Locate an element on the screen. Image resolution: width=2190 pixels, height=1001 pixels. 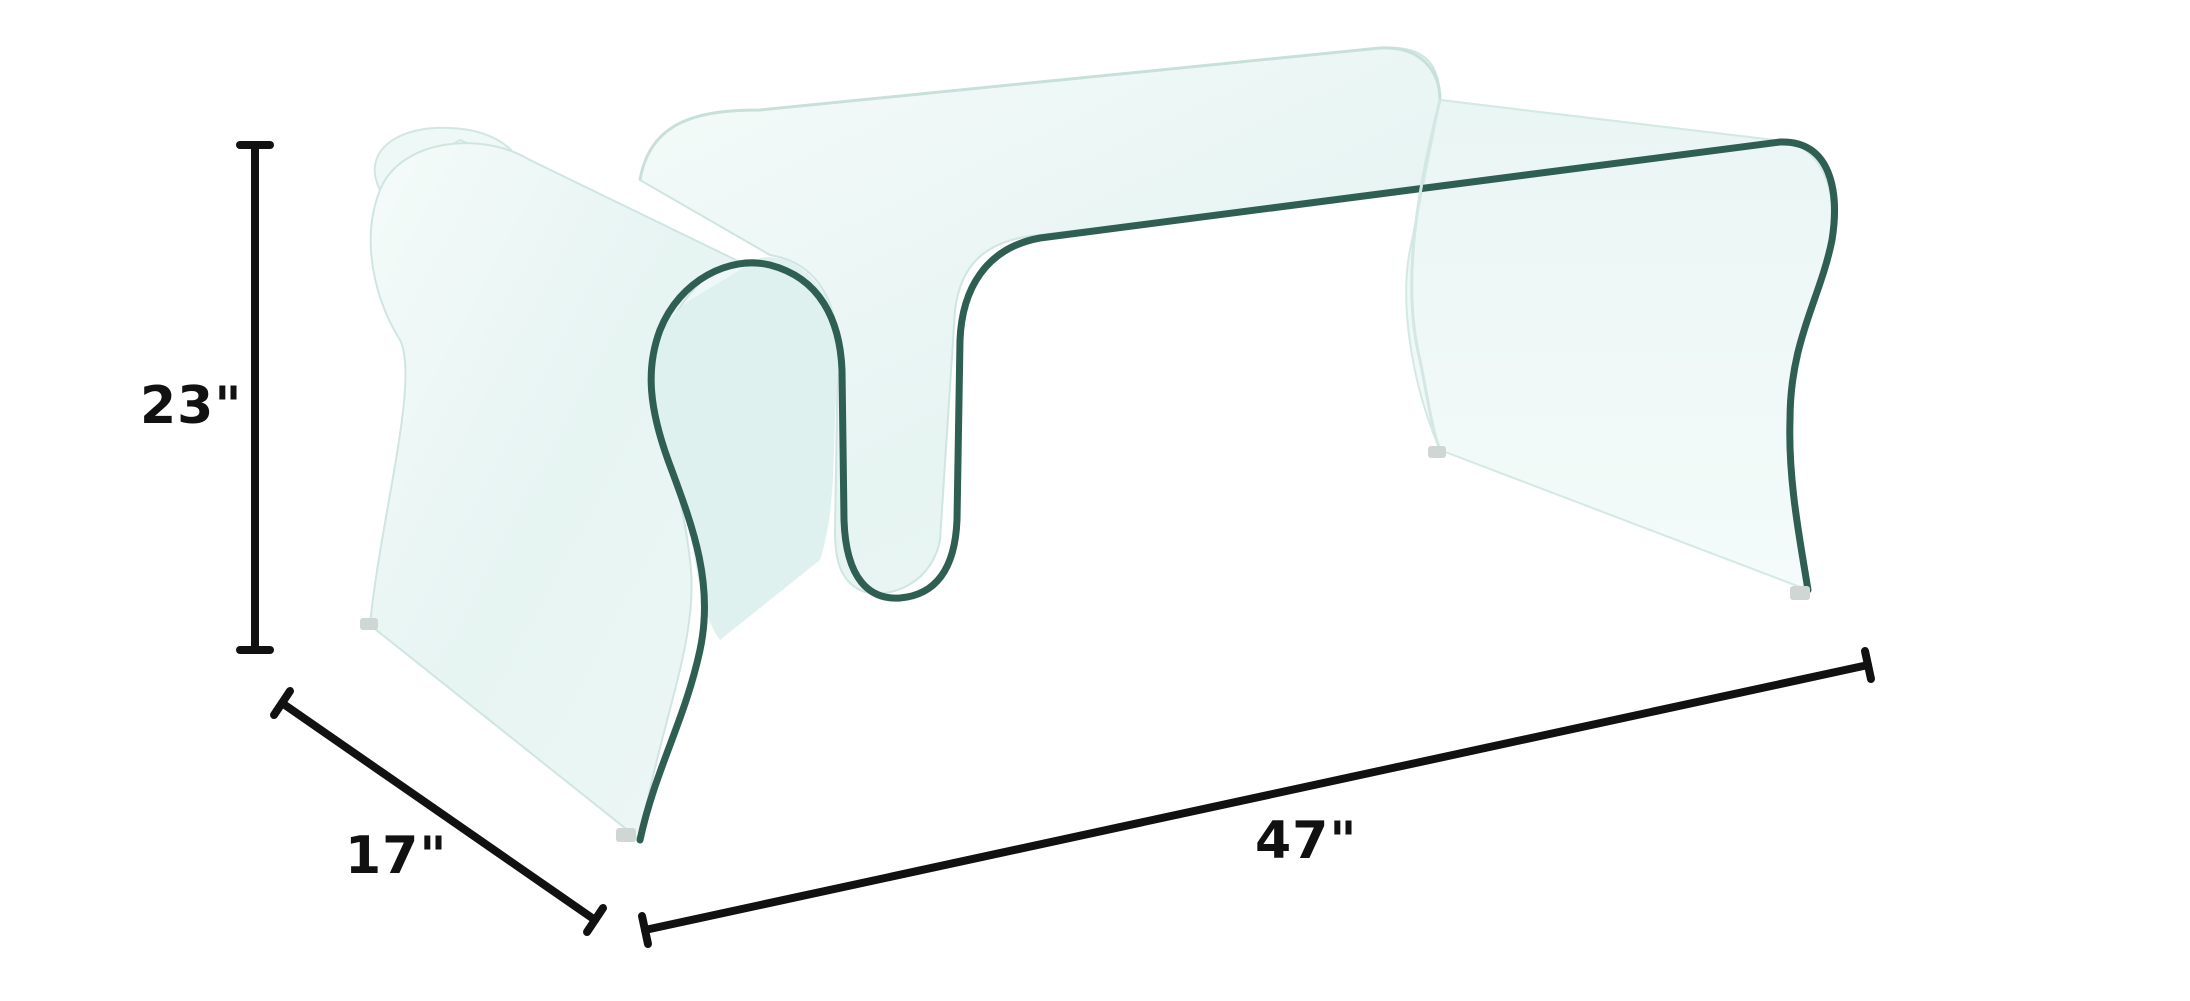
foot-left-back is located at coordinates (369, 624).